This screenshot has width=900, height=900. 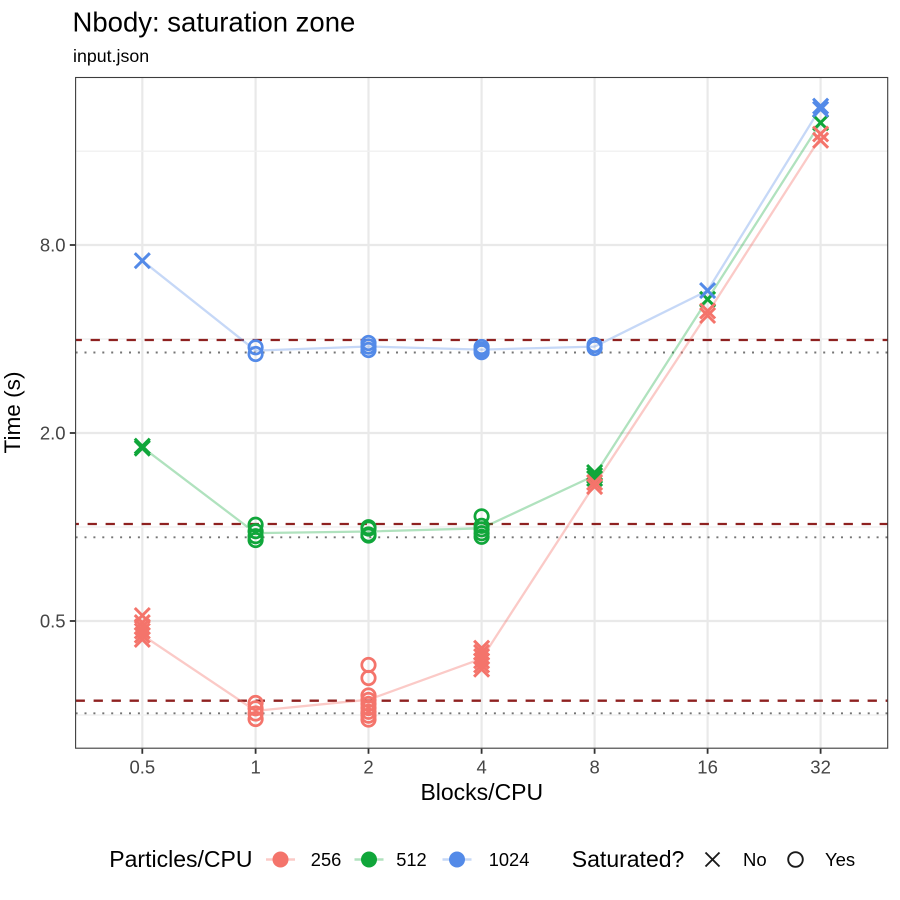 I want to click on svg-text: 512, so click(x=411, y=859).